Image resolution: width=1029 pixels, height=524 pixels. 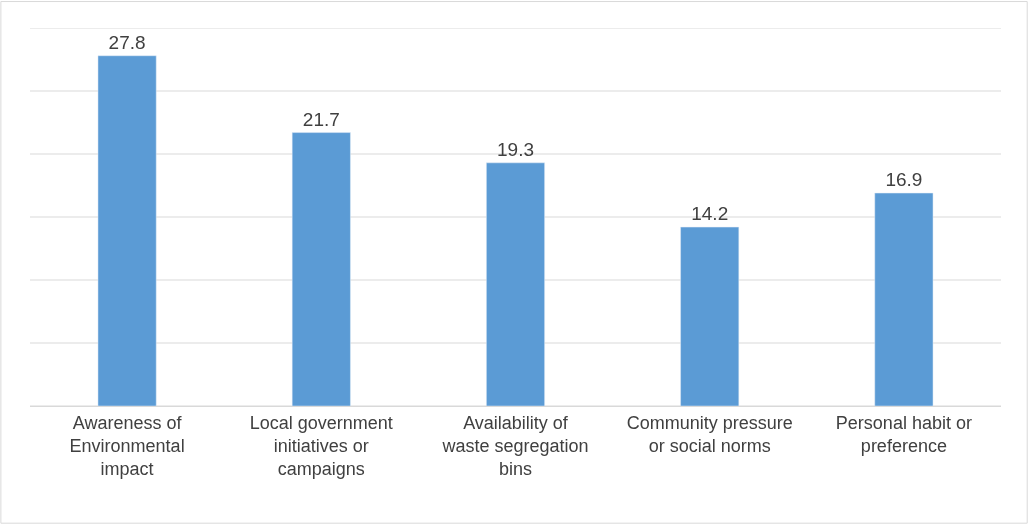 What do you see at coordinates (515, 446) in the screenshot?
I see `x-tick-label: Availability of waste segregation bins` at bounding box center [515, 446].